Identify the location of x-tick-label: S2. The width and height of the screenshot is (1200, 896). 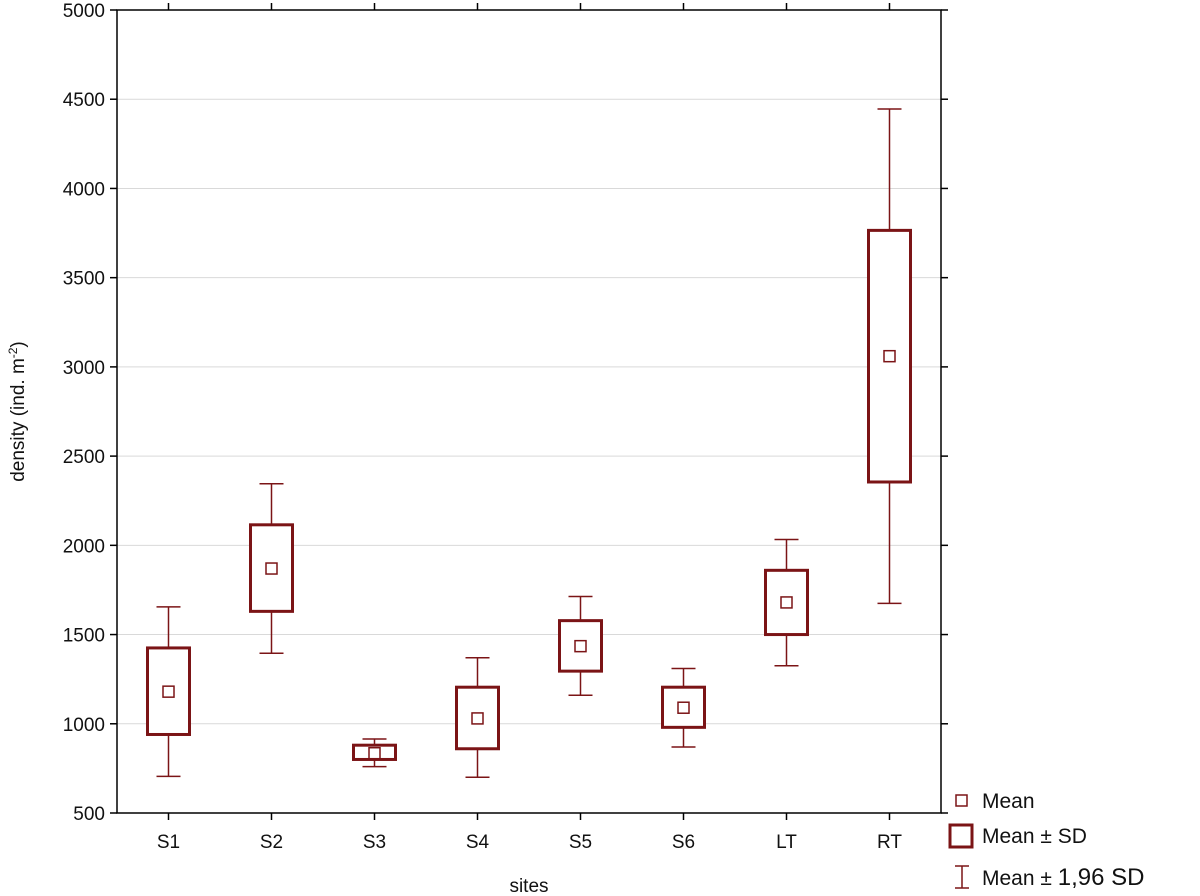
(271, 842).